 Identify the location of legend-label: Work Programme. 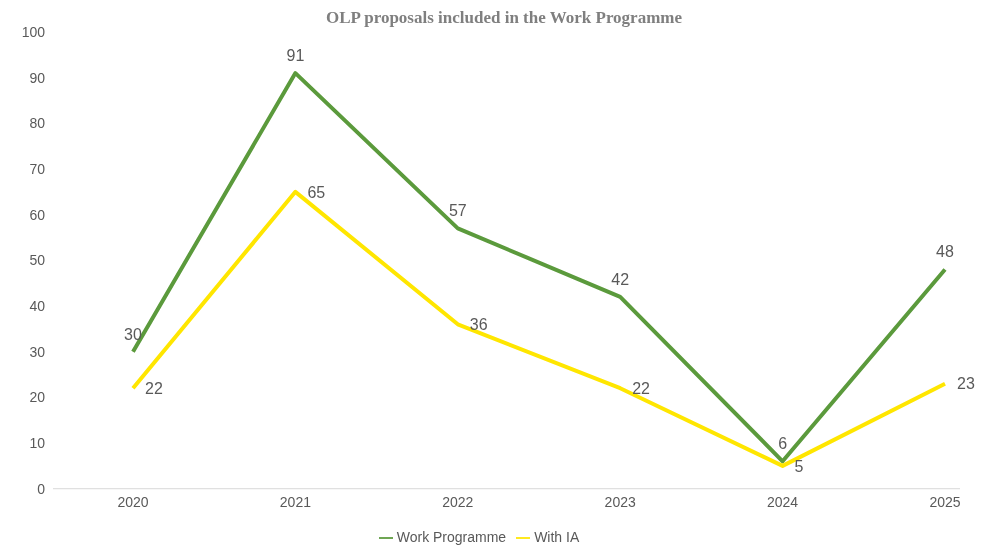
(451, 536).